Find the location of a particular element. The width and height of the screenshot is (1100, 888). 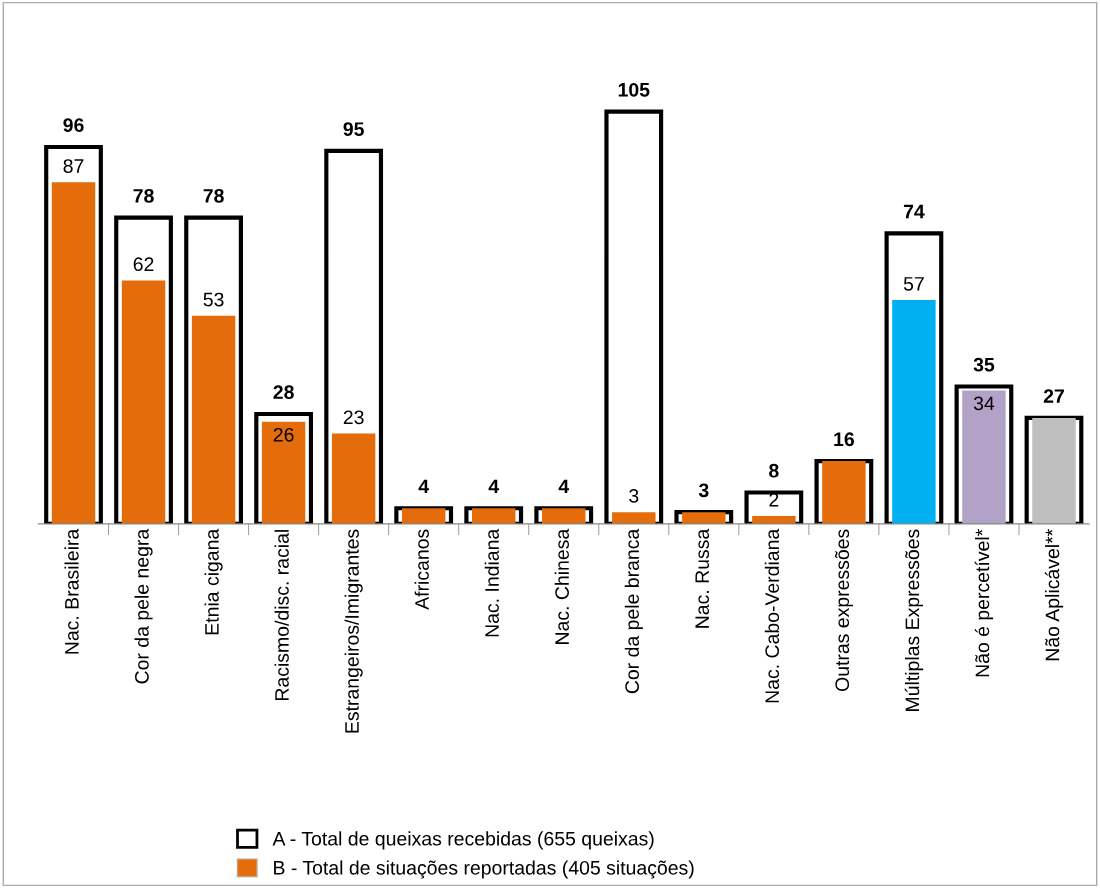

data-label: 23 is located at coordinates (353, 417).